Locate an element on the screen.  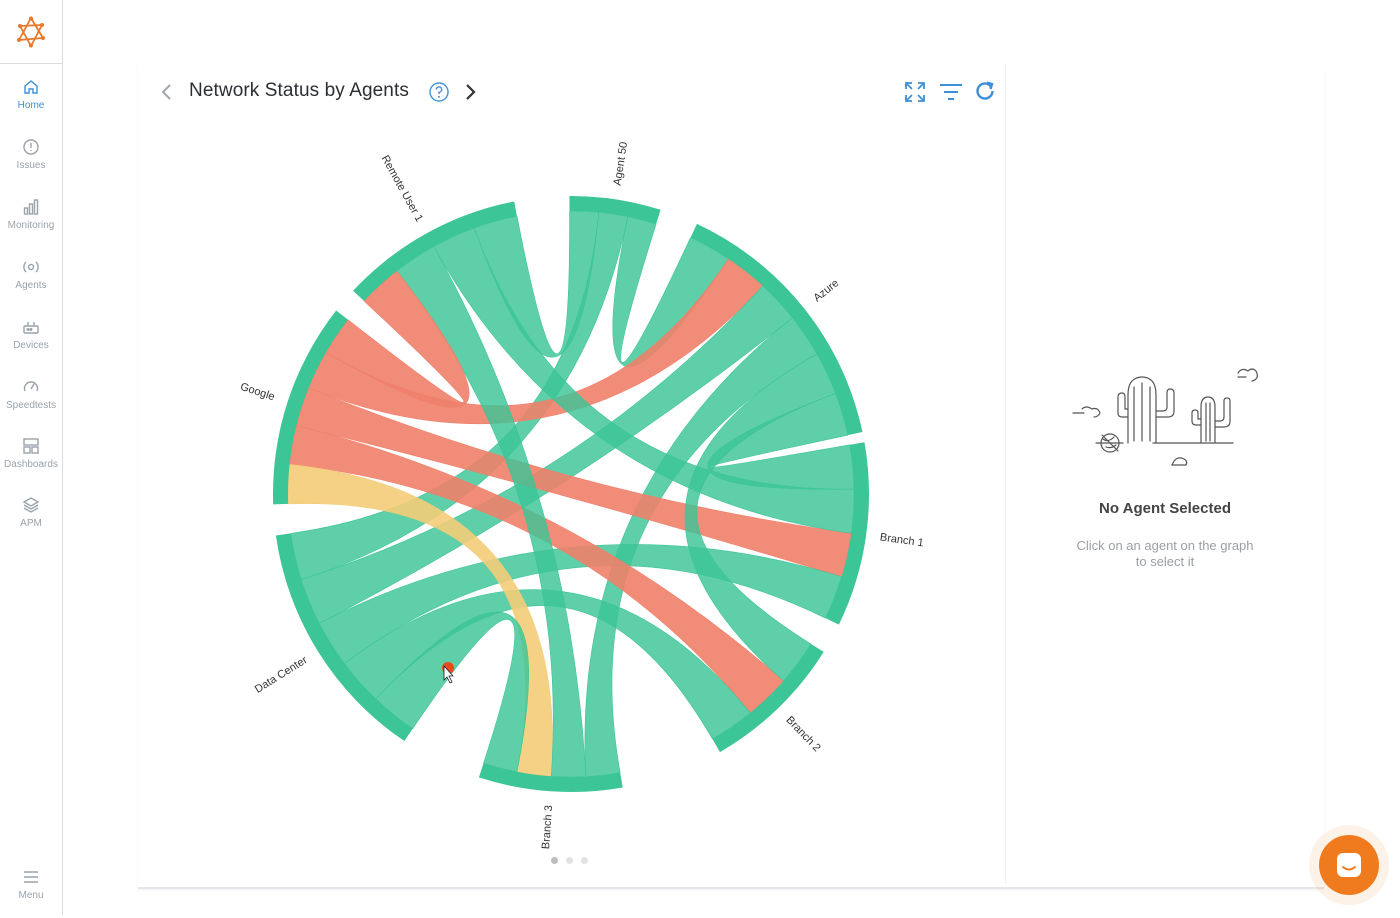
sidebar-item-agents: Agents is located at coordinates (31, 283).